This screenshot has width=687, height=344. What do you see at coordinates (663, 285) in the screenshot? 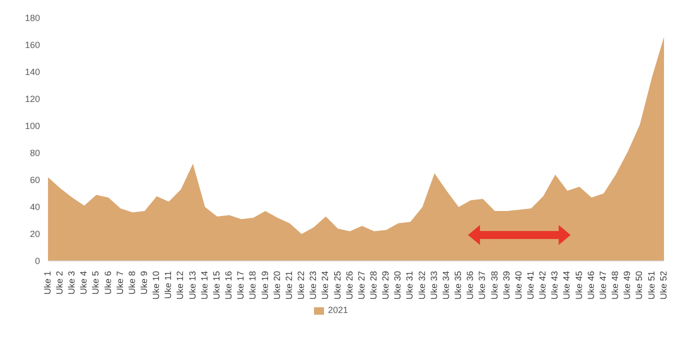
I see `x-tick-label: Uke 52` at bounding box center [663, 285].